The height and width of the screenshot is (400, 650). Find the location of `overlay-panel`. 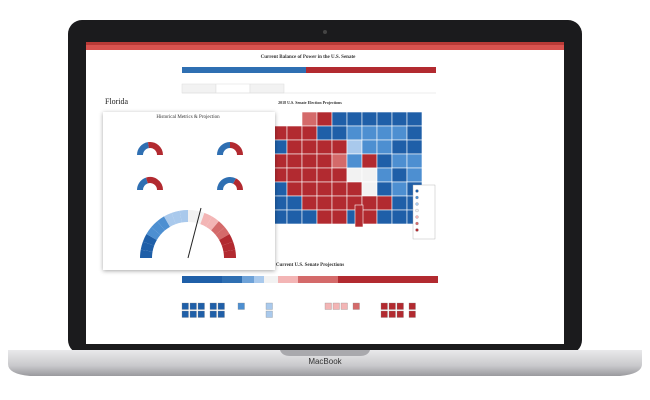

overlay-panel is located at coordinates (189, 191).